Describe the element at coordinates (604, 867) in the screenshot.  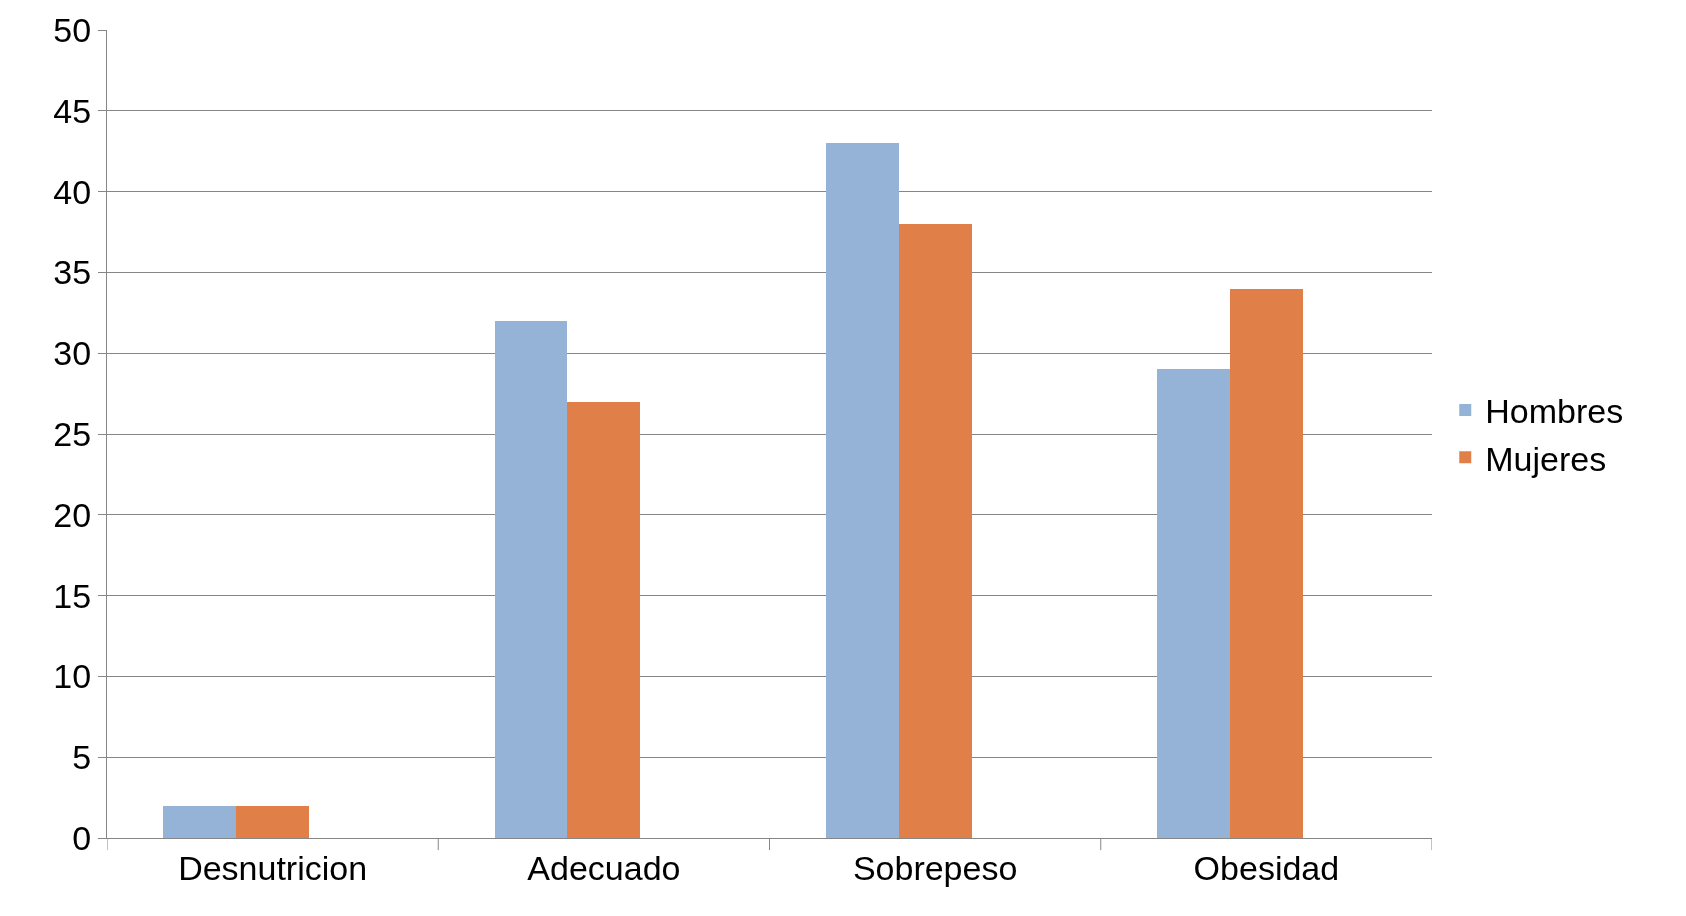
I see `x-tick-label: Adecuado` at that location.